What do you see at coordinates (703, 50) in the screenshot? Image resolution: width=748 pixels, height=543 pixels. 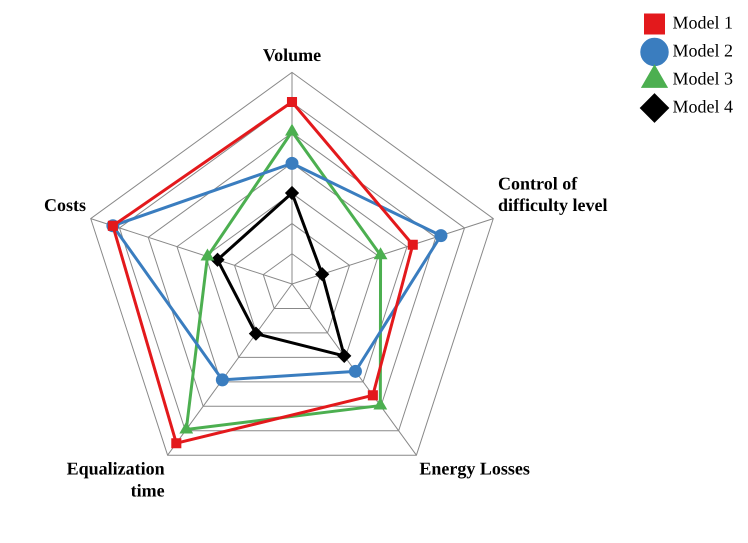 I see `legend-label: Model 2` at bounding box center [703, 50].